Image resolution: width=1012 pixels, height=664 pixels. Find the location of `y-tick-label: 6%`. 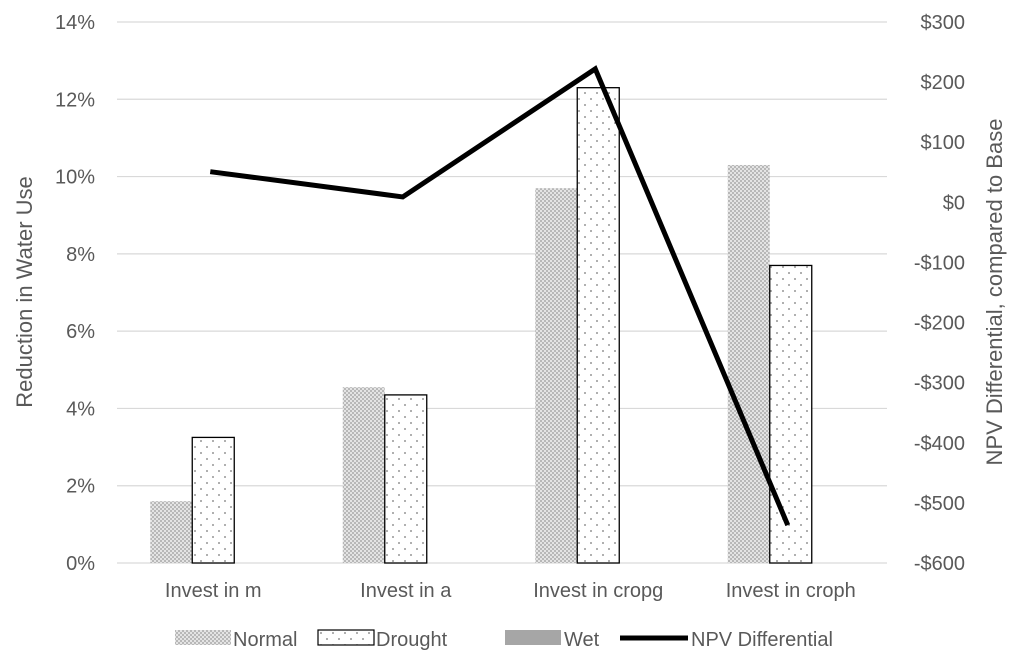

y-tick-label: 6% is located at coordinates (80, 332).